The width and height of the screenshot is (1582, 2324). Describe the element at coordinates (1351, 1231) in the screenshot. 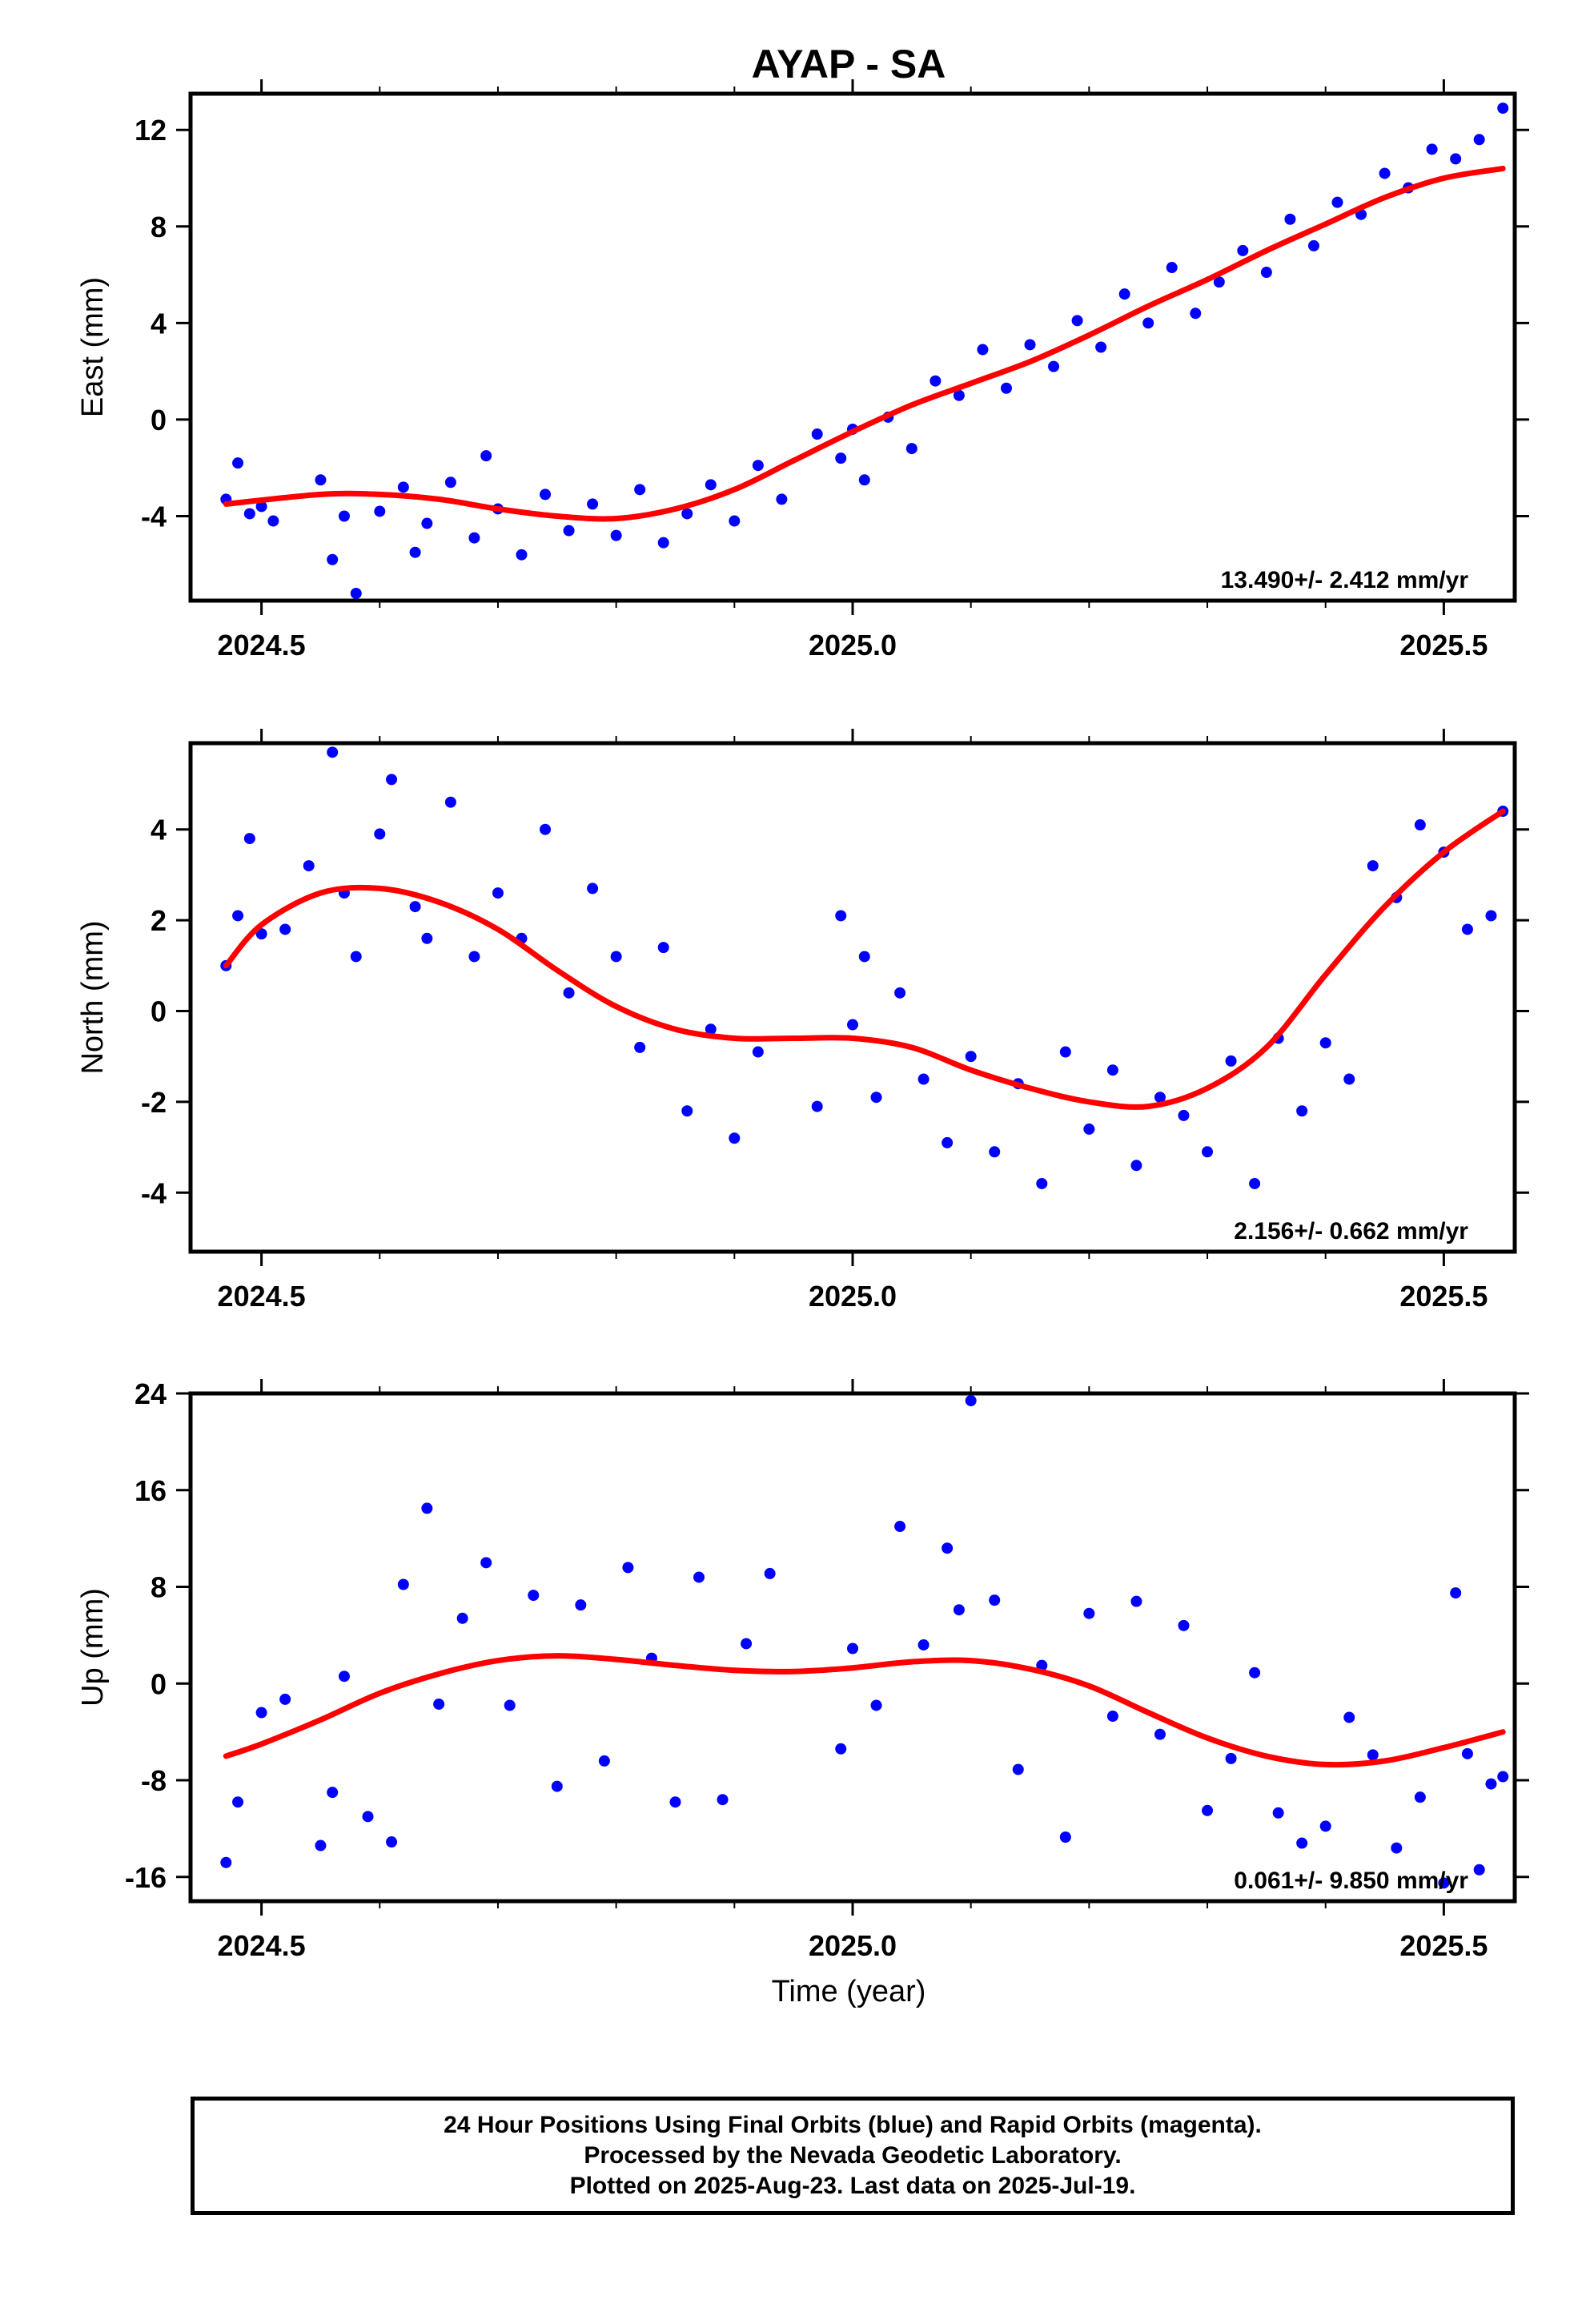

I see `rate-label: 2.156+/- 0.662 mm/yr` at that location.